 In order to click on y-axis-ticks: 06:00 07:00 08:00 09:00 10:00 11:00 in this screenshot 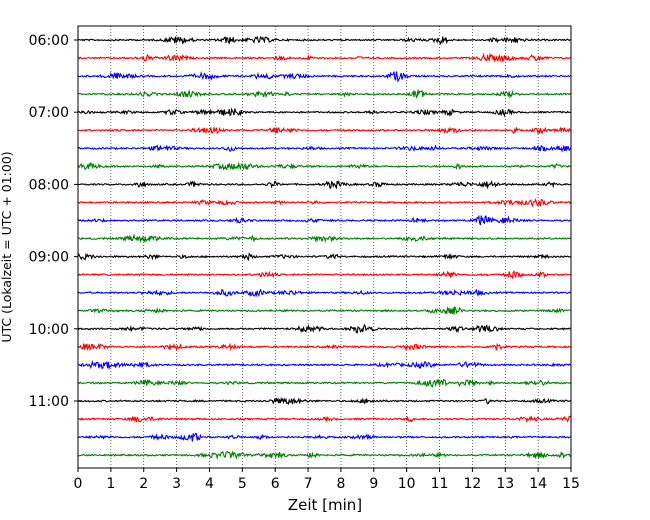, I will do `click(53, 221)`.